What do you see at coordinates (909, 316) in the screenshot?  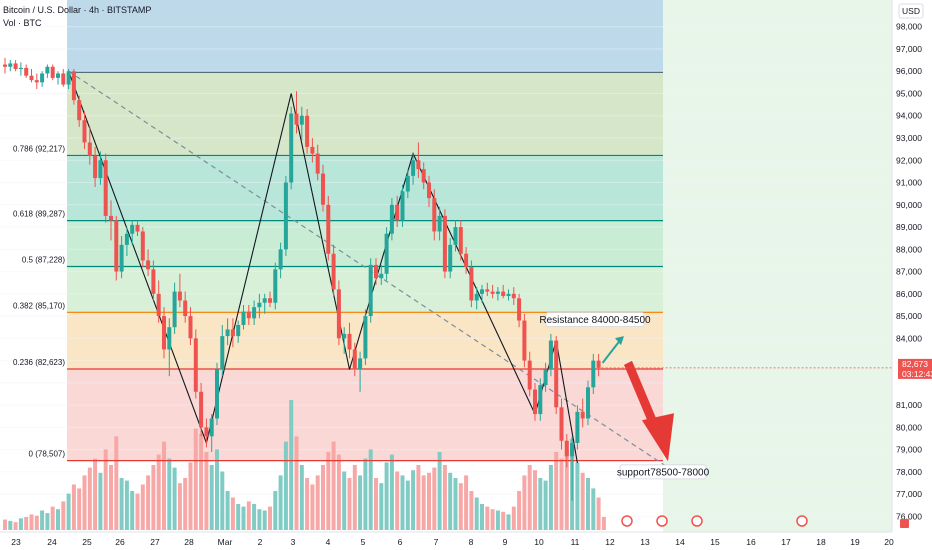 I see `price-tick-label: 85,000` at bounding box center [909, 316].